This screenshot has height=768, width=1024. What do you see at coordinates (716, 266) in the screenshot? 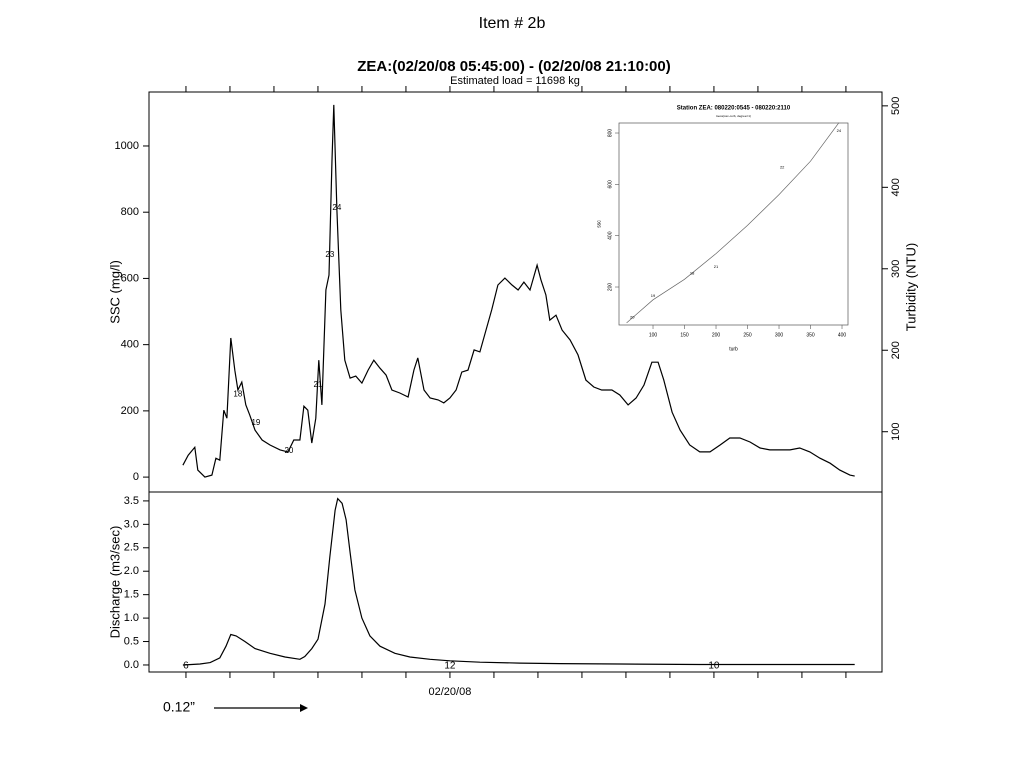
I see `point-label: 21` at bounding box center [716, 266].